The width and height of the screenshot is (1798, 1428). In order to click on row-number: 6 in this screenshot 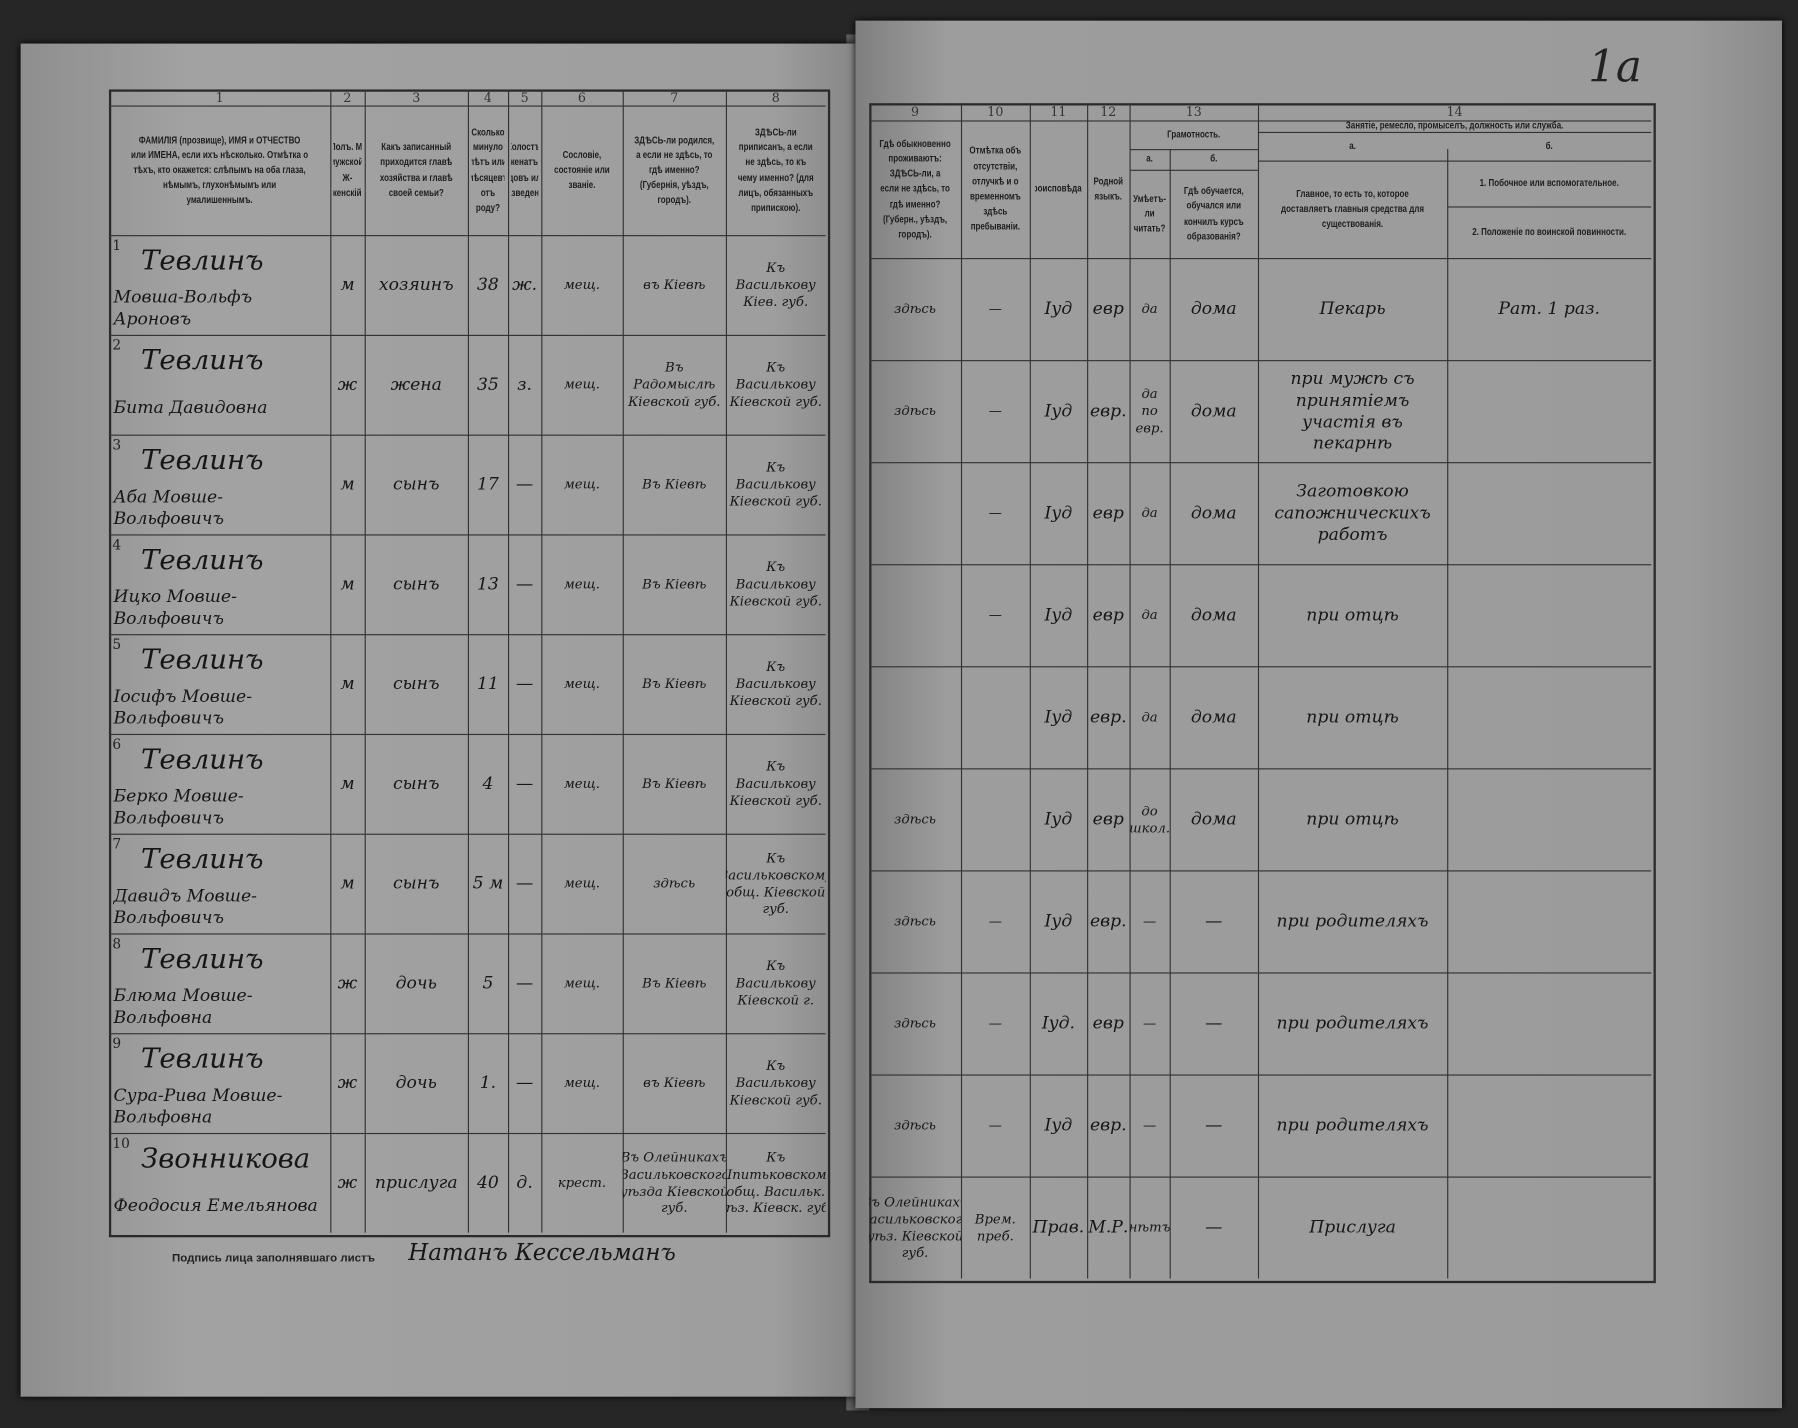, I will do `click(117, 744)`.